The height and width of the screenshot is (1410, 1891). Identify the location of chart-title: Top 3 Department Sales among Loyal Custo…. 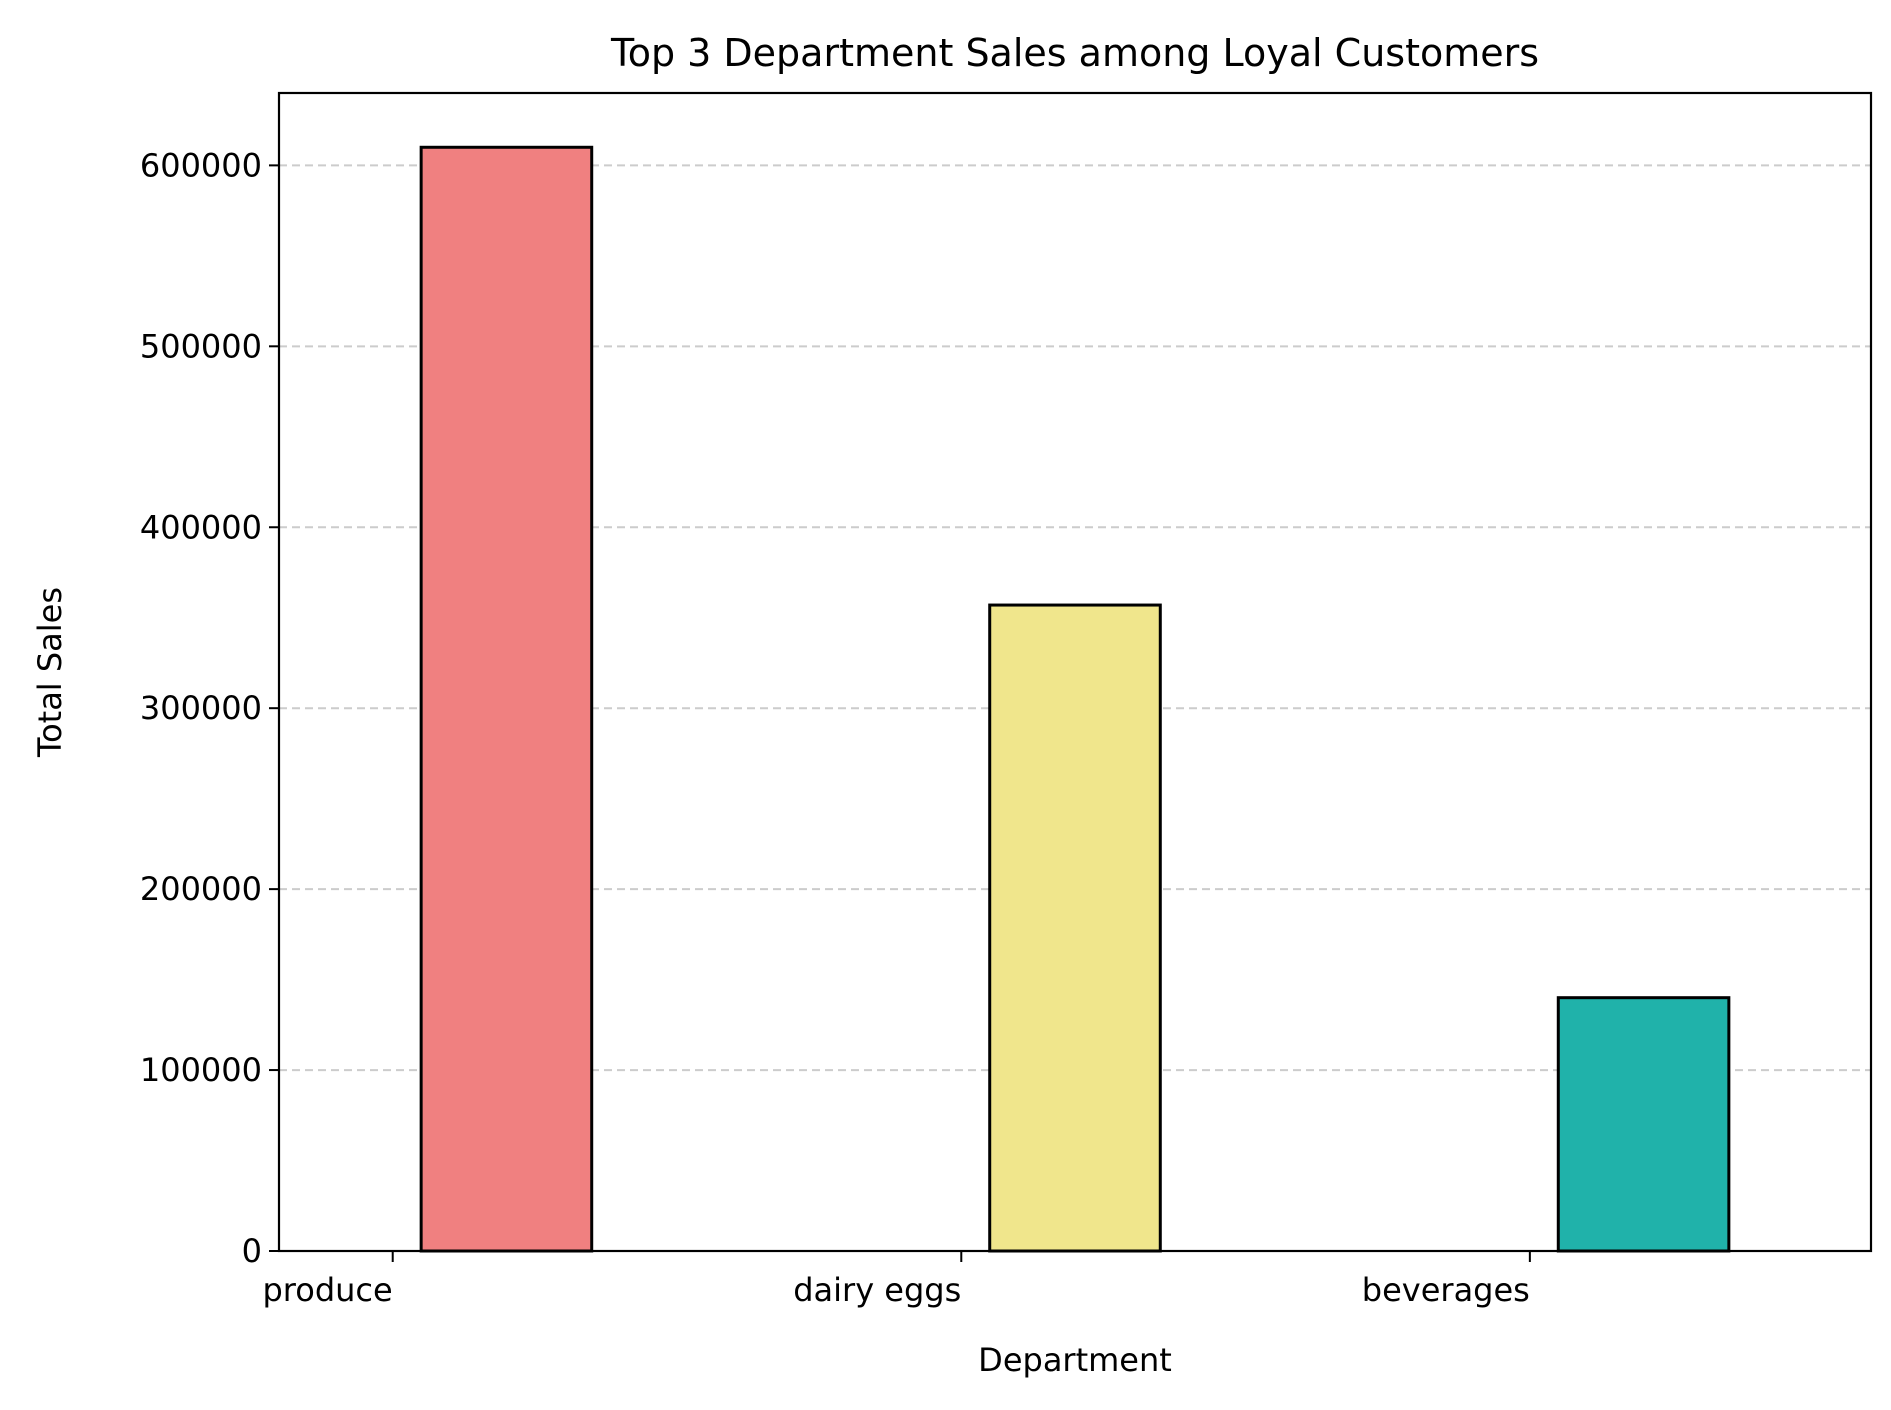
(1074, 53).